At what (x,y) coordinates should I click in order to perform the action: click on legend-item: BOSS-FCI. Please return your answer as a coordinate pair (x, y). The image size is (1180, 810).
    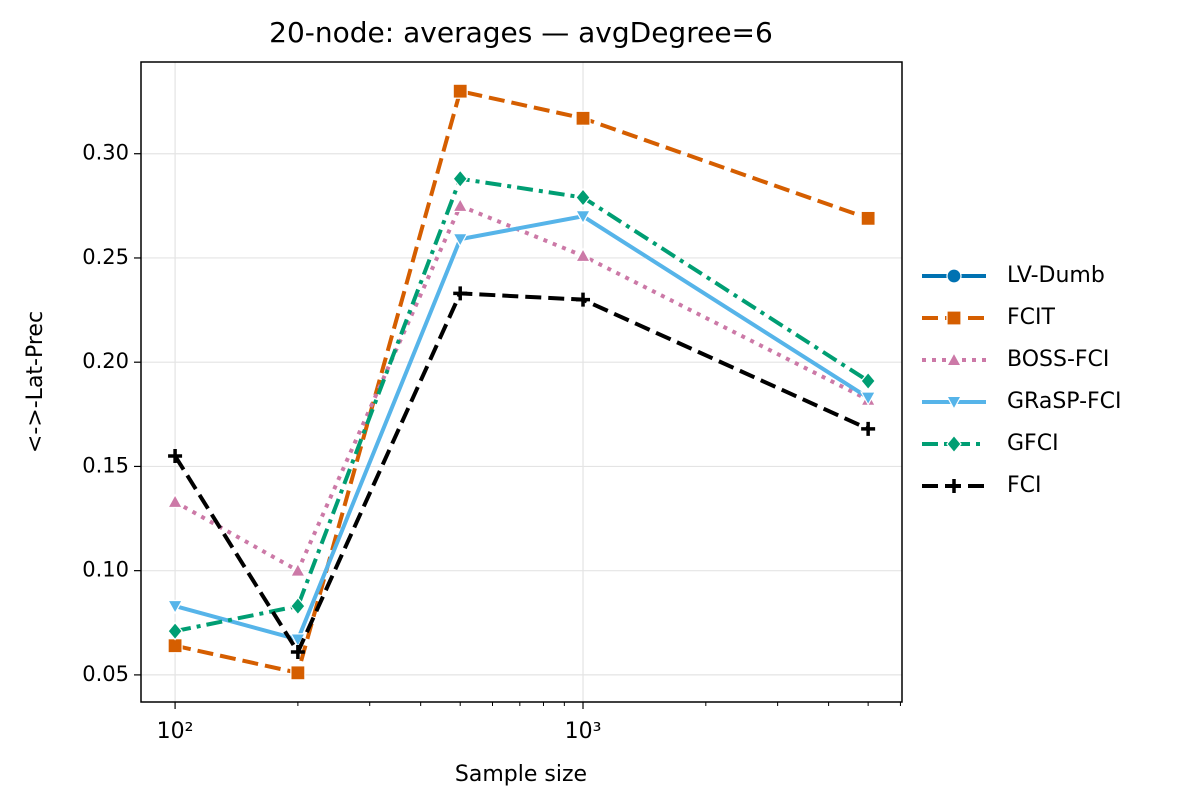
    Looking at the image, I should click on (1015, 359).